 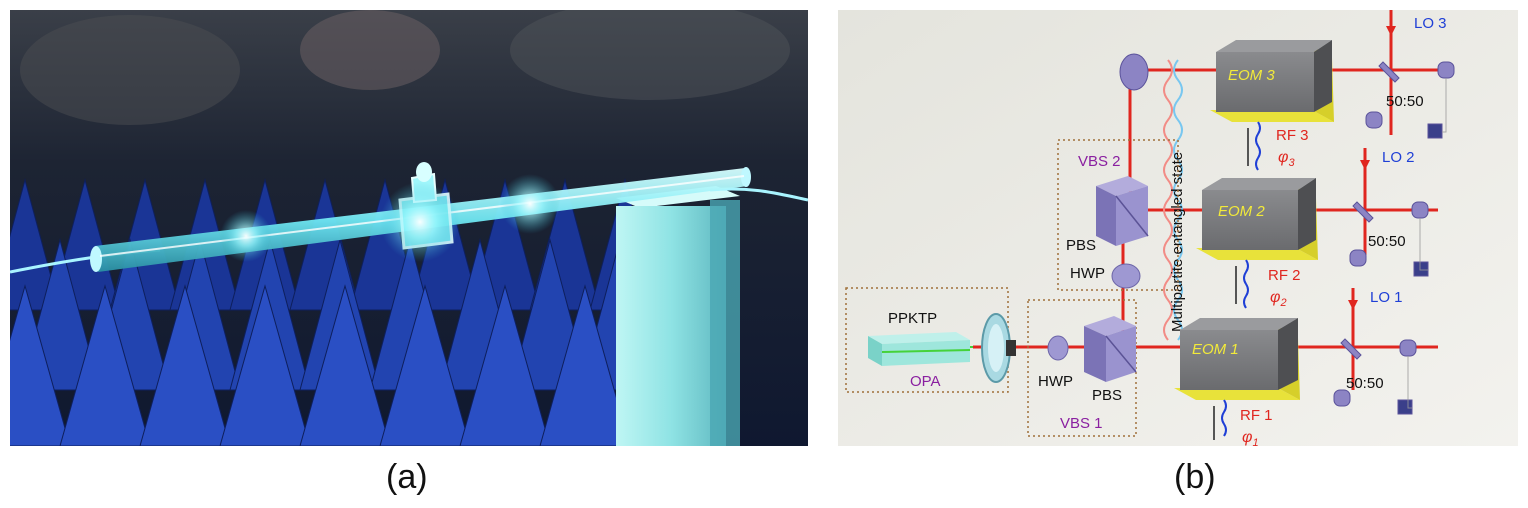 What do you see at coordinates (1365, 383) in the screenshot?
I see `bs1-label: 50:50` at bounding box center [1365, 383].